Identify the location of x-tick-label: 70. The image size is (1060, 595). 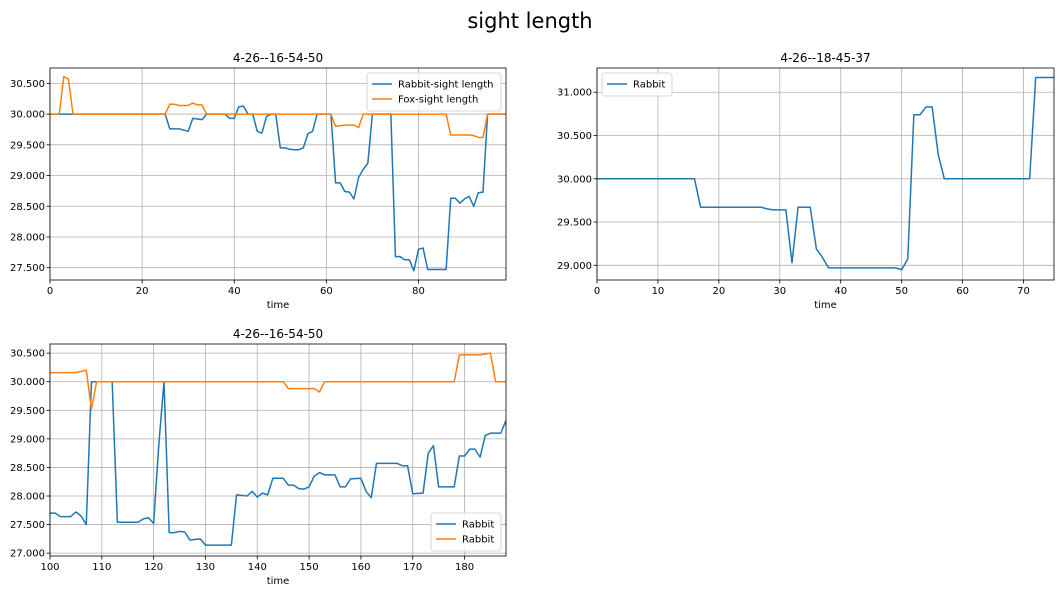
(1023, 291).